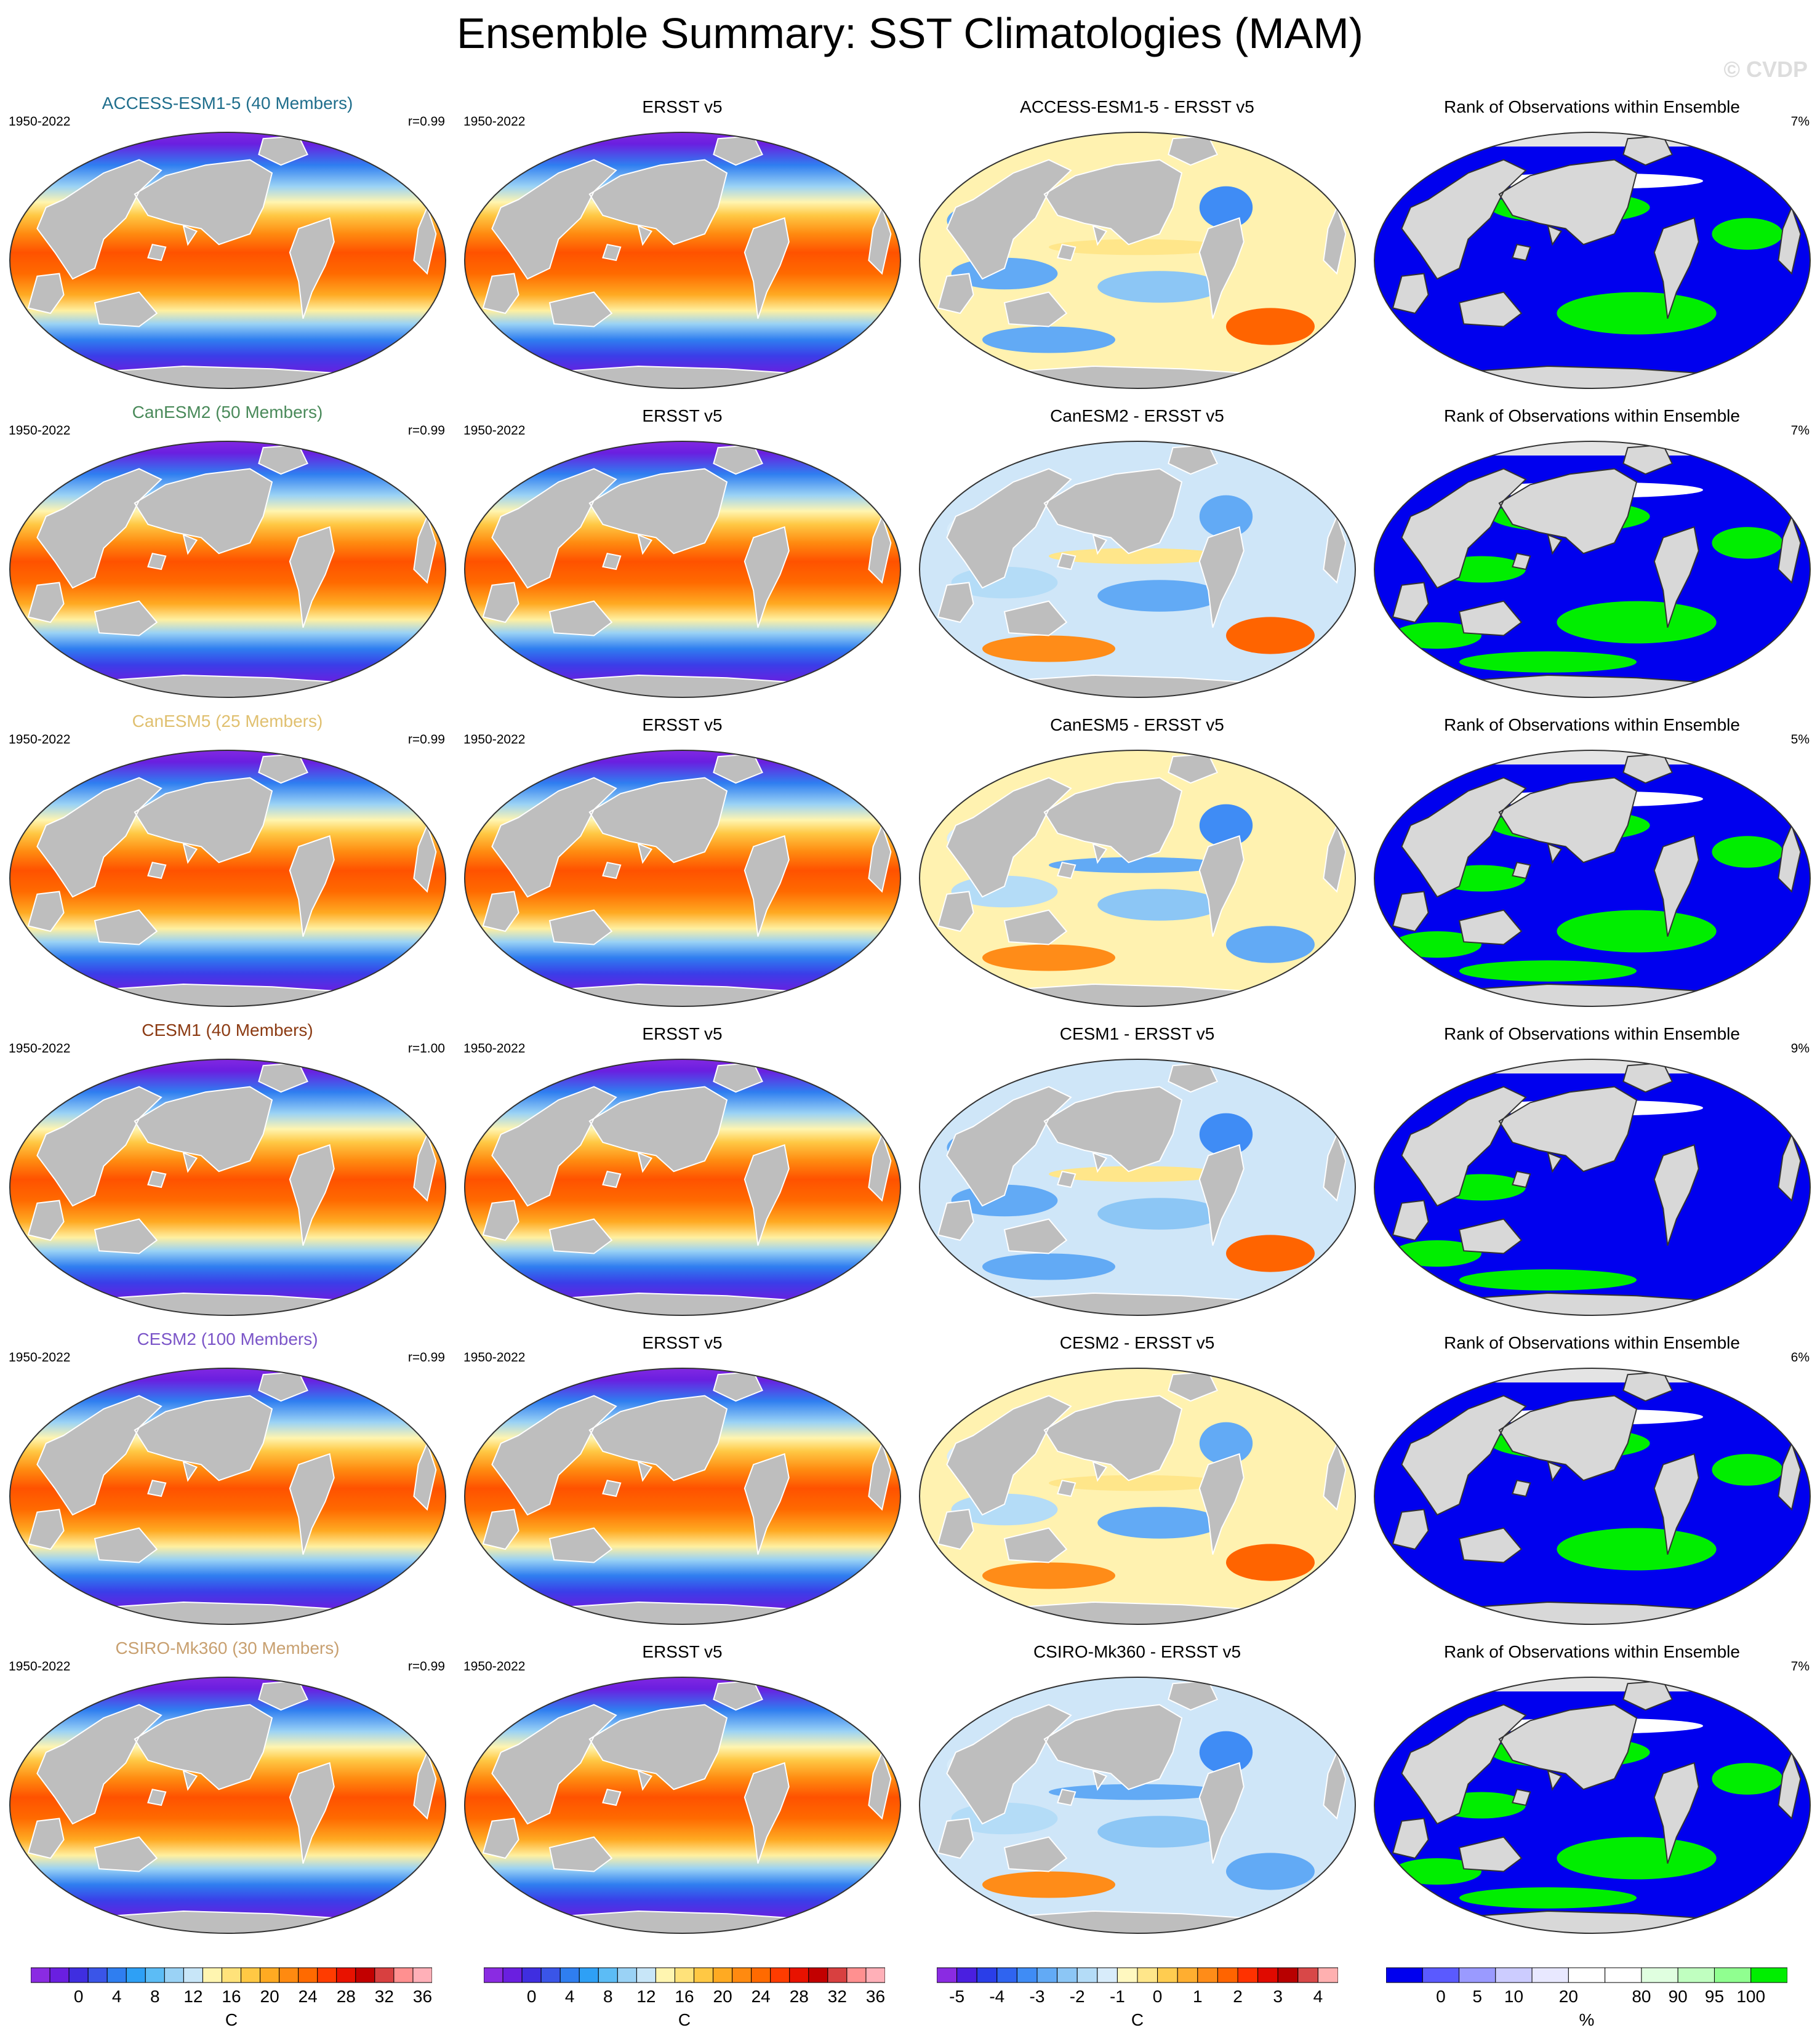  What do you see at coordinates (1137, 107) in the screenshot?
I see `panel-title: ACCESS-ESM1-5 - ERSST v5` at bounding box center [1137, 107].